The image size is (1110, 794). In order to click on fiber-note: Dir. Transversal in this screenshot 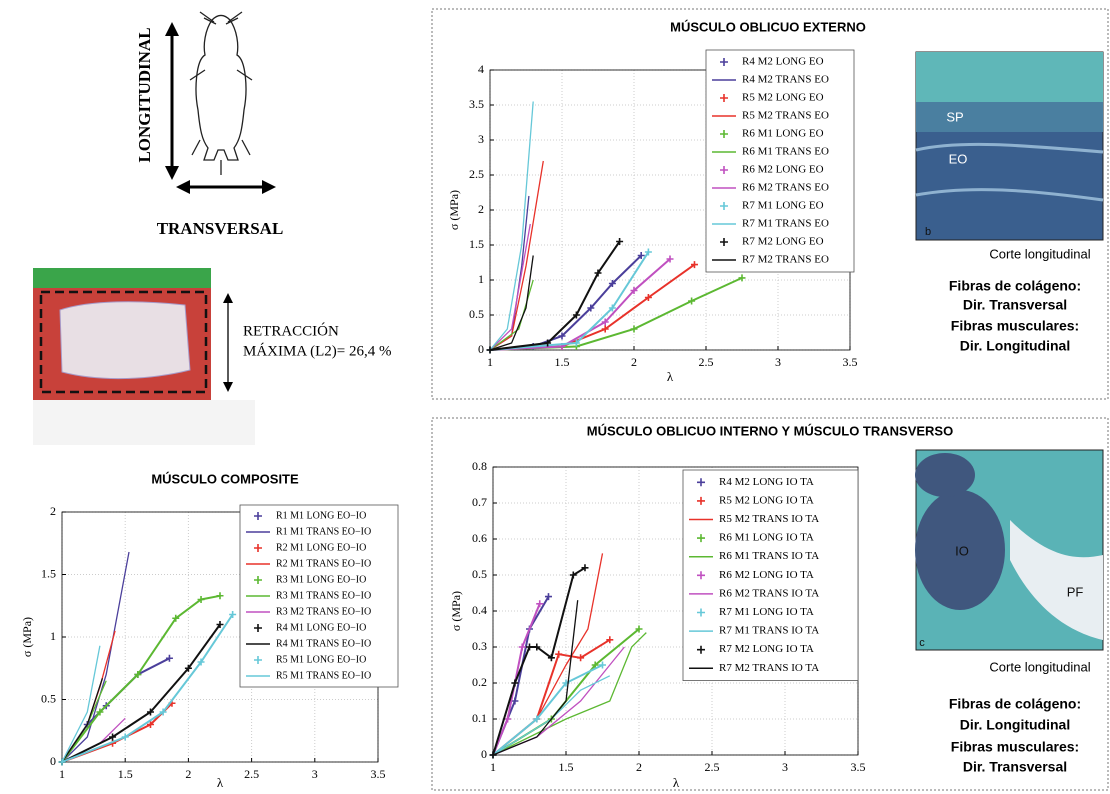, I will do `click(1015, 767)`.